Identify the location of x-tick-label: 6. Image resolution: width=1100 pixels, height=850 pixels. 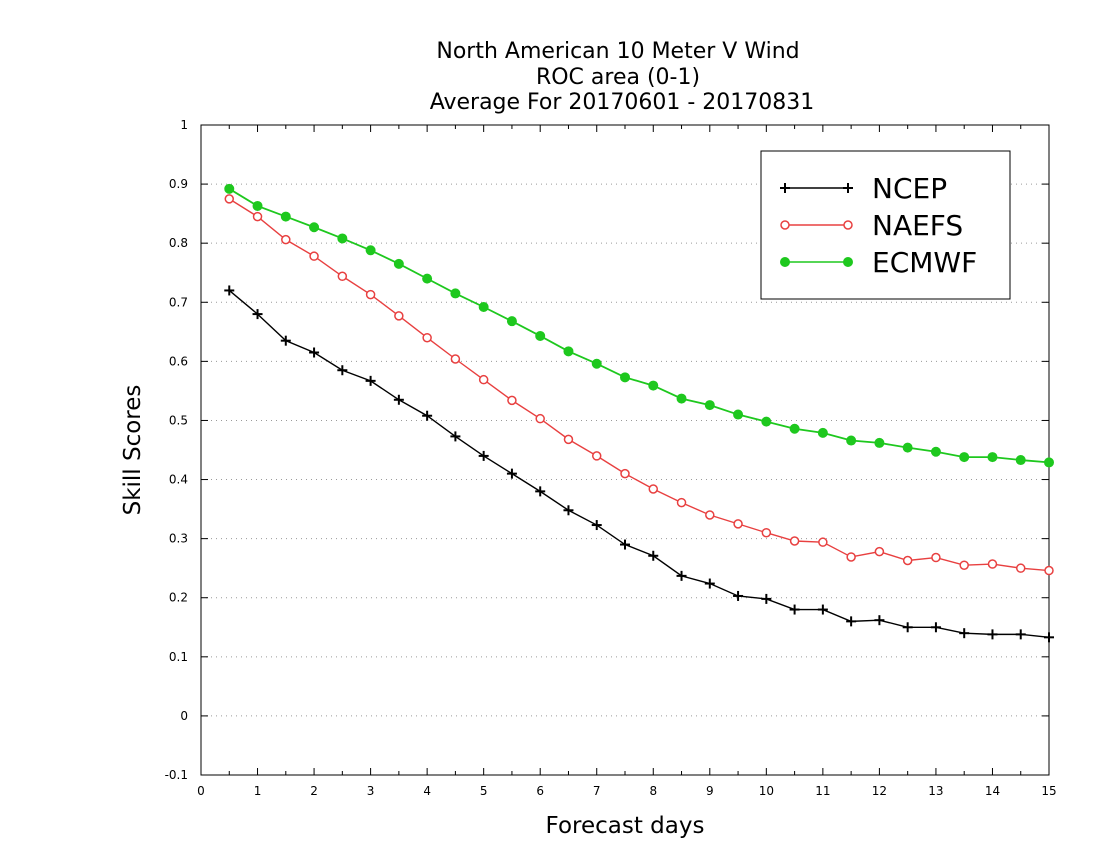
(540, 791).